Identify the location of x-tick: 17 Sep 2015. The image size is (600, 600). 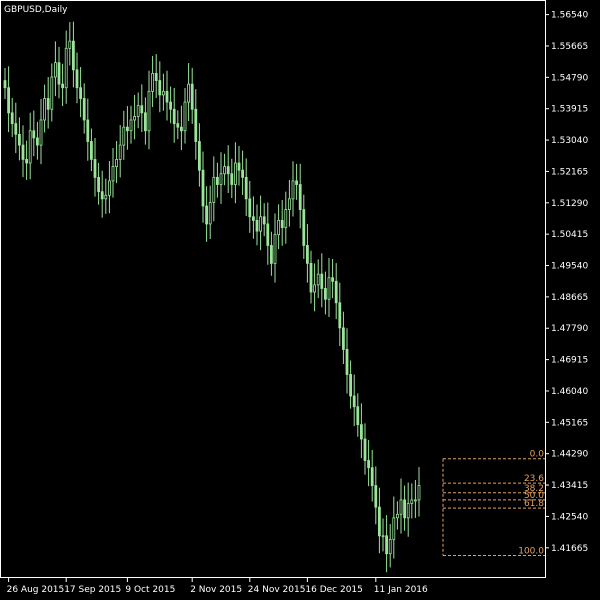
(92, 586).